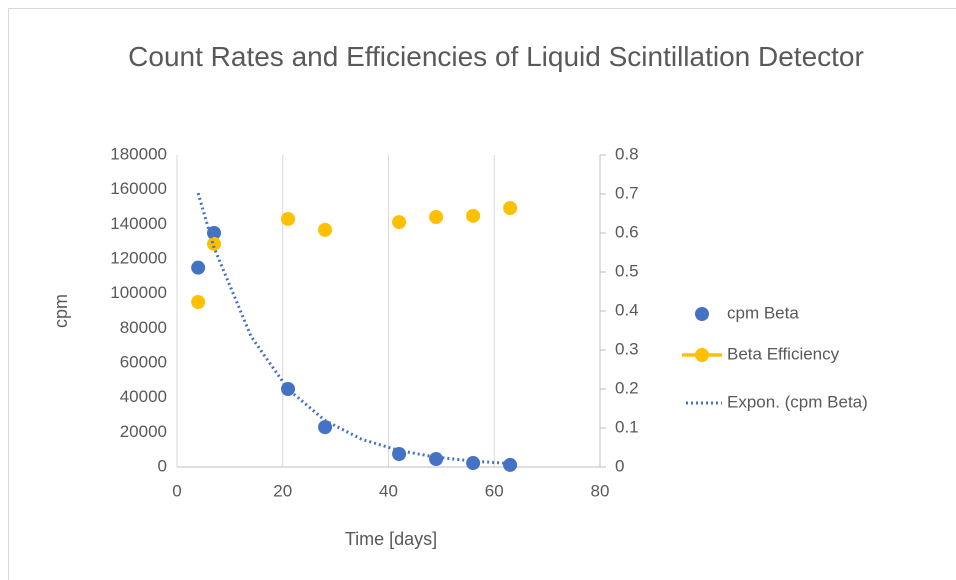 This screenshot has width=956, height=580. Describe the element at coordinates (138, 292) in the screenshot. I see `y-tick-label: 100000` at that location.